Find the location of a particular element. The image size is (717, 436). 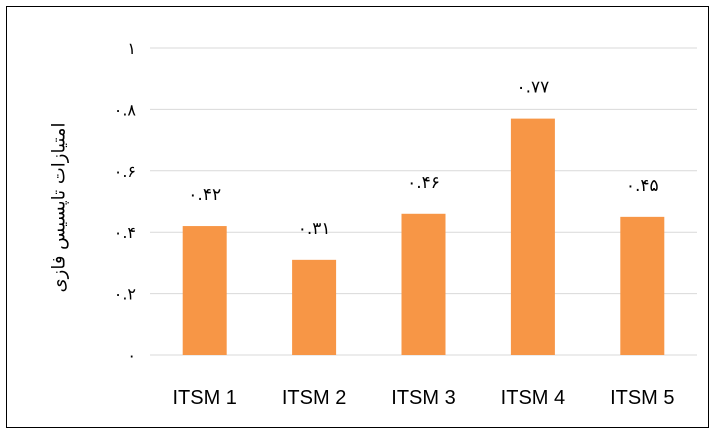

x-category-label: ITSM 4 is located at coordinates (533, 398).